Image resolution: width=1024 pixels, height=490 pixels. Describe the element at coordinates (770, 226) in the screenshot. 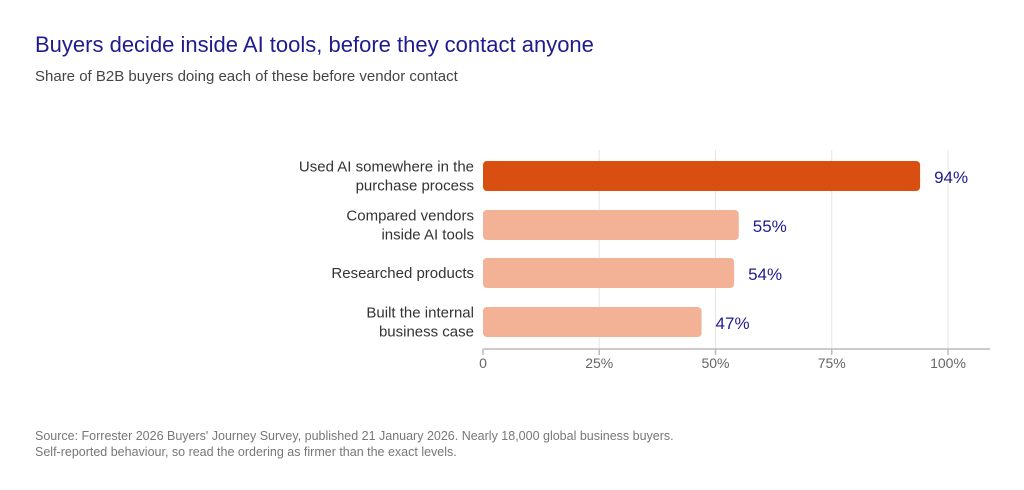

I see `value-label: 55%` at that location.